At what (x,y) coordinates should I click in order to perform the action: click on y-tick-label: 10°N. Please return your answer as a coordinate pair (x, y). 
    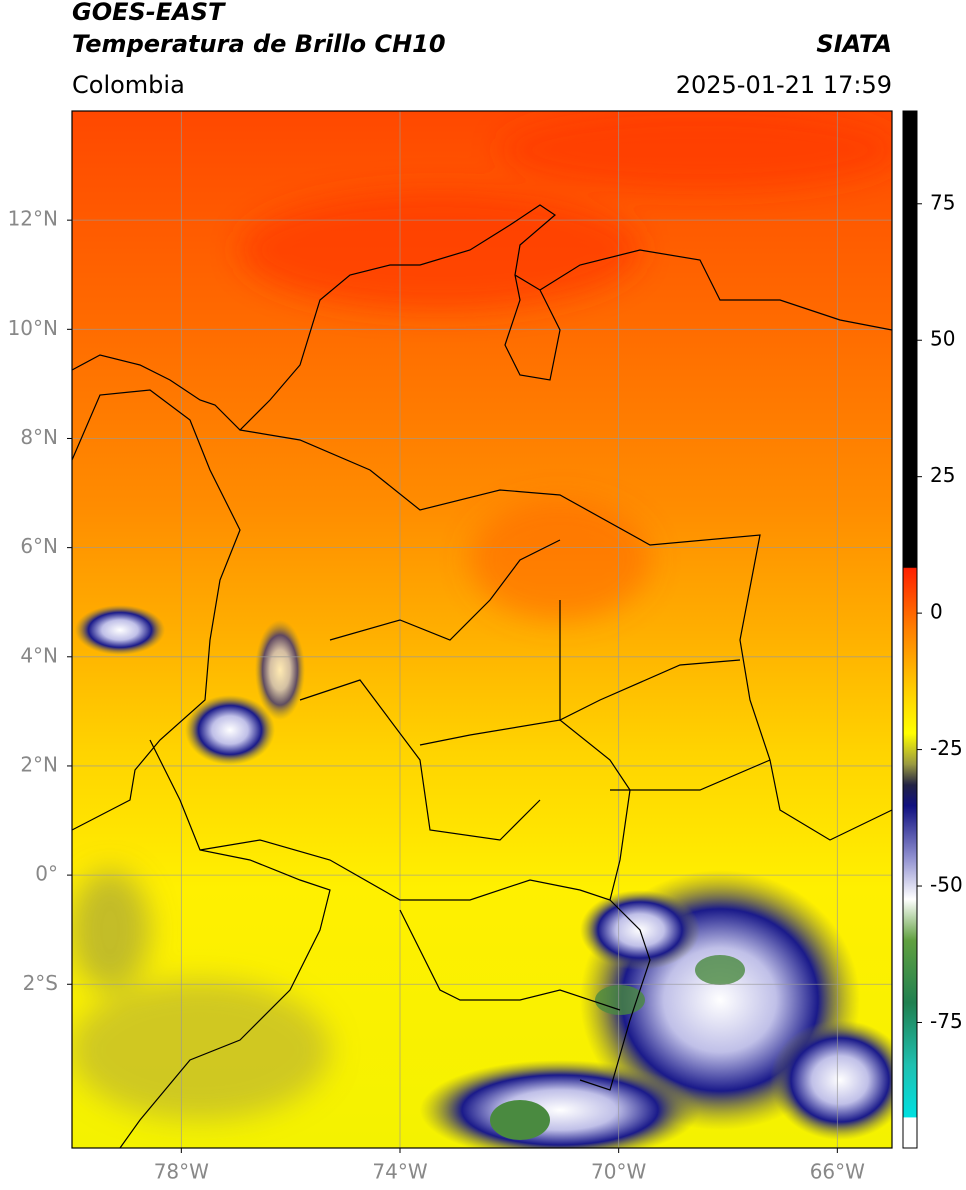
    Looking at the image, I should click on (33, 328).